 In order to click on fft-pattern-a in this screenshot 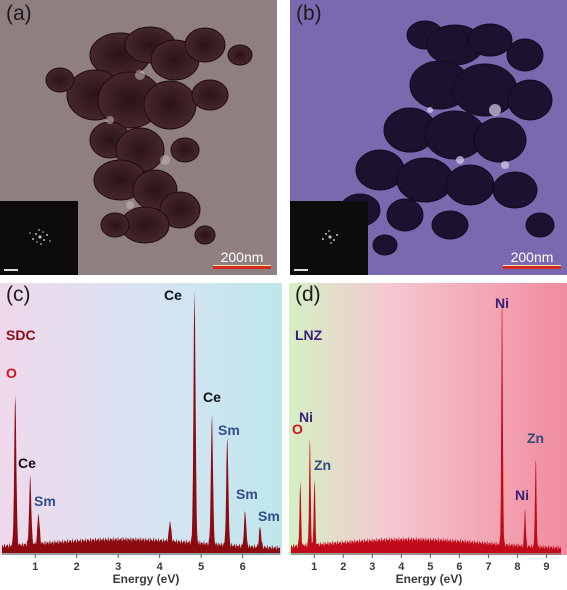, I will do `click(40, 237)`.